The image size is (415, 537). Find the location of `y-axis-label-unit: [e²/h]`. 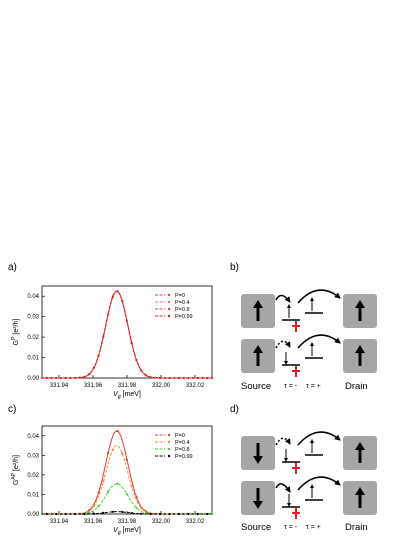

y-axis-label-unit: [e²/h] is located at coordinates (16, 464).